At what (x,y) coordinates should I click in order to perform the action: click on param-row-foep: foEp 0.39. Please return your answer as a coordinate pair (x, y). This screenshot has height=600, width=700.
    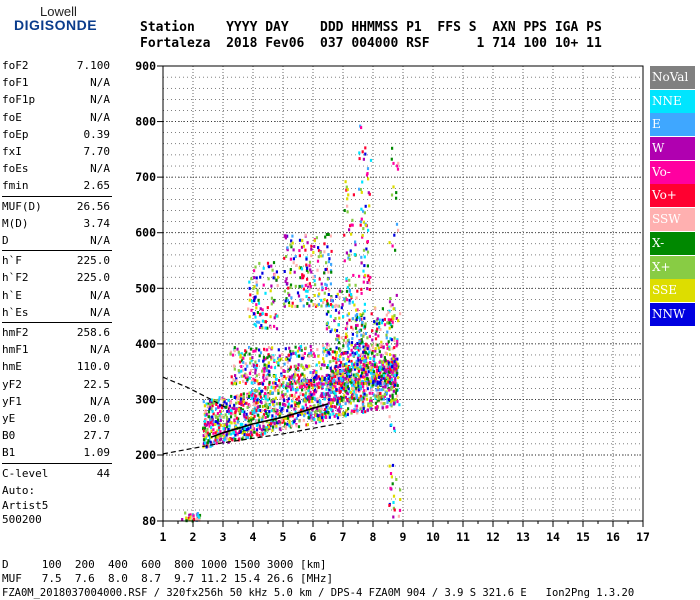
    Looking at the image, I should click on (56, 134).